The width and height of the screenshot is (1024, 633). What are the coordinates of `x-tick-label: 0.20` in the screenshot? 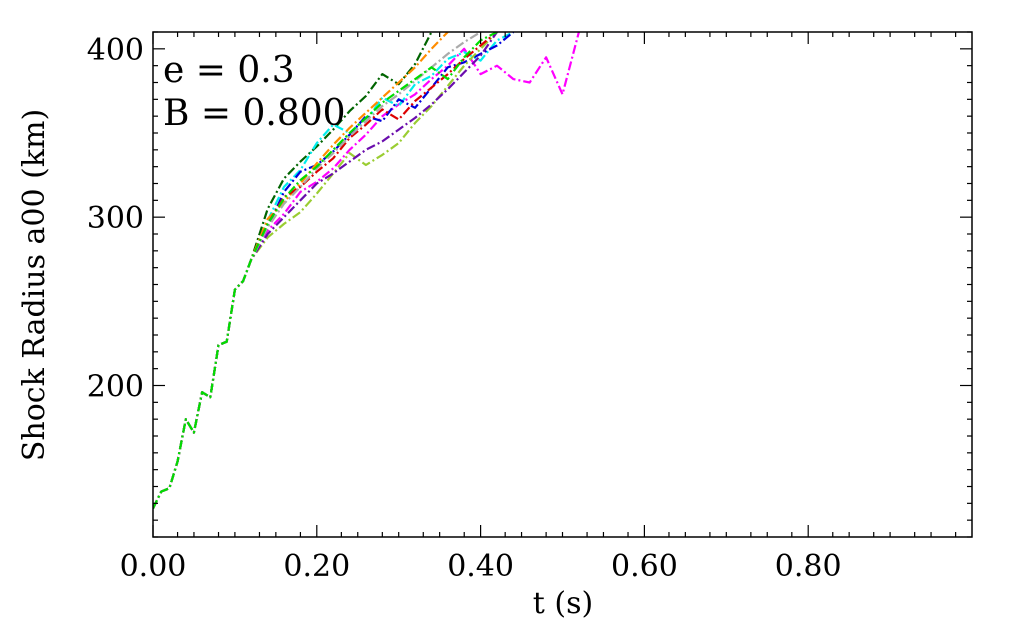 It's located at (316, 566).